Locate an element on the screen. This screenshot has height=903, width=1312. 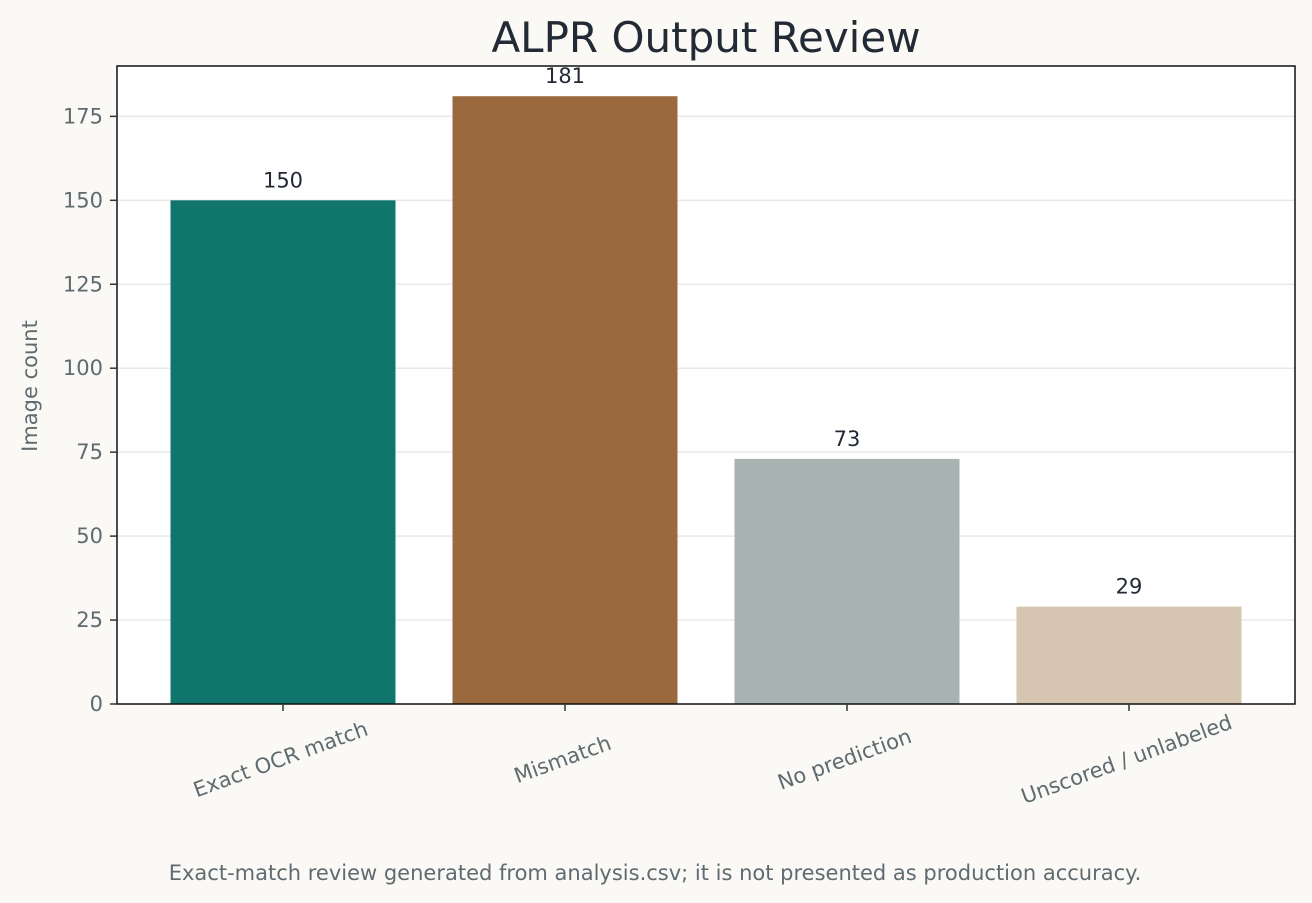
y-tick-label: 25 is located at coordinates (89, 620).